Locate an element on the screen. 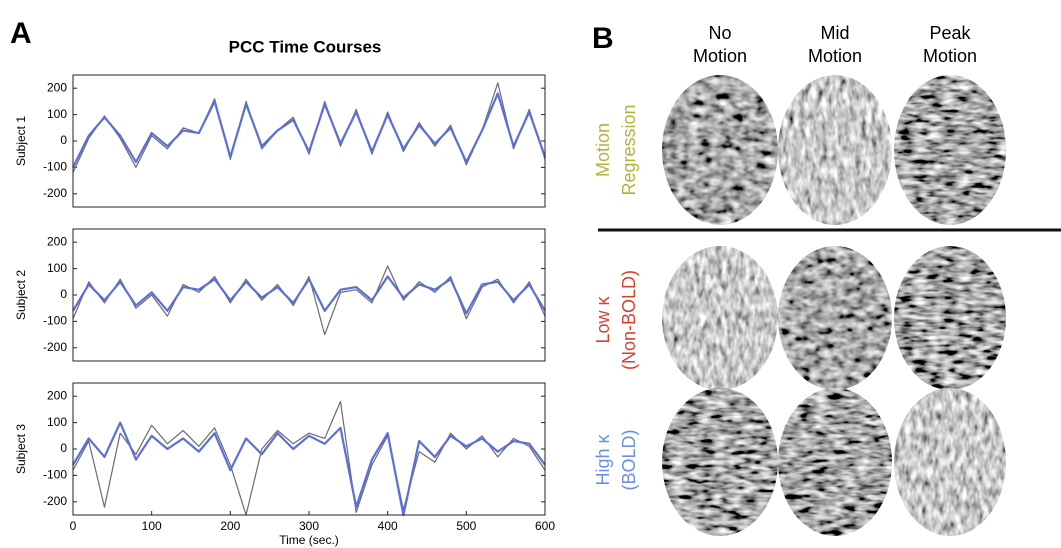  x-tick-label: 500 is located at coordinates (466, 526).